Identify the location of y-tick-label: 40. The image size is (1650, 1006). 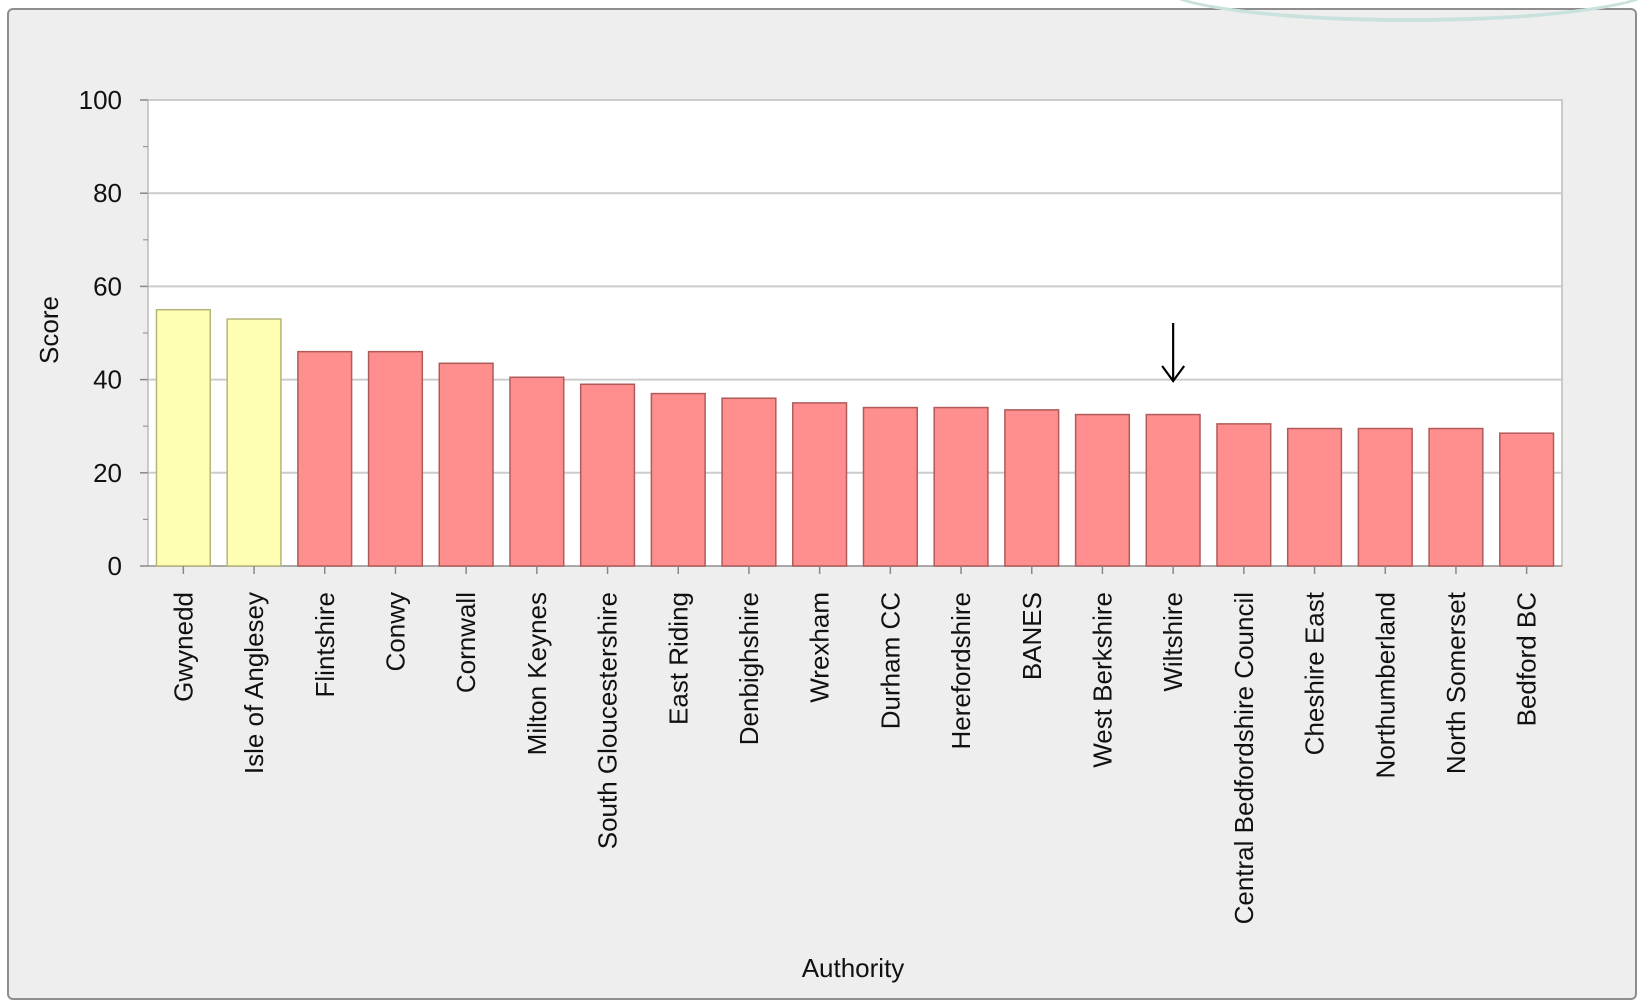
(107, 380).